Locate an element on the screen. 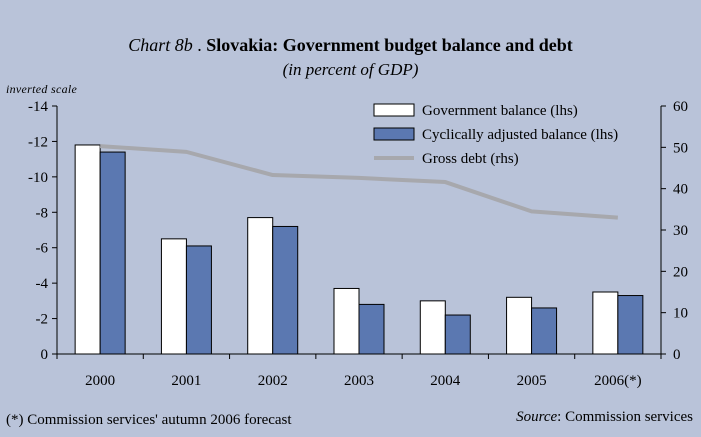 The width and height of the screenshot is (701, 437). left-tick-label: -12 is located at coordinates (38, 142).